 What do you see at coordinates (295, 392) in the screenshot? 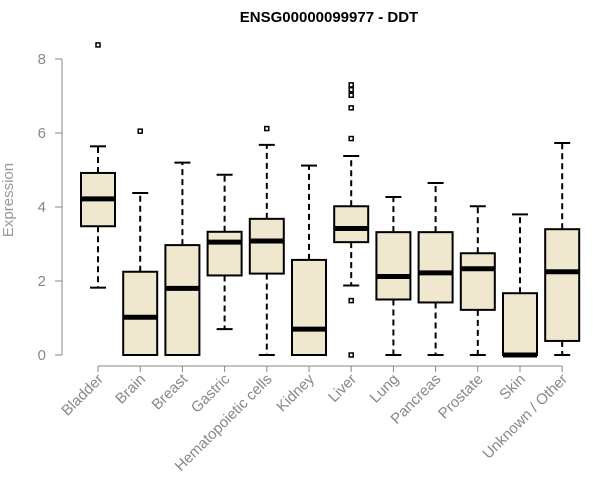
I see `x-tick-label: Kidney` at bounding box center [295, 392].